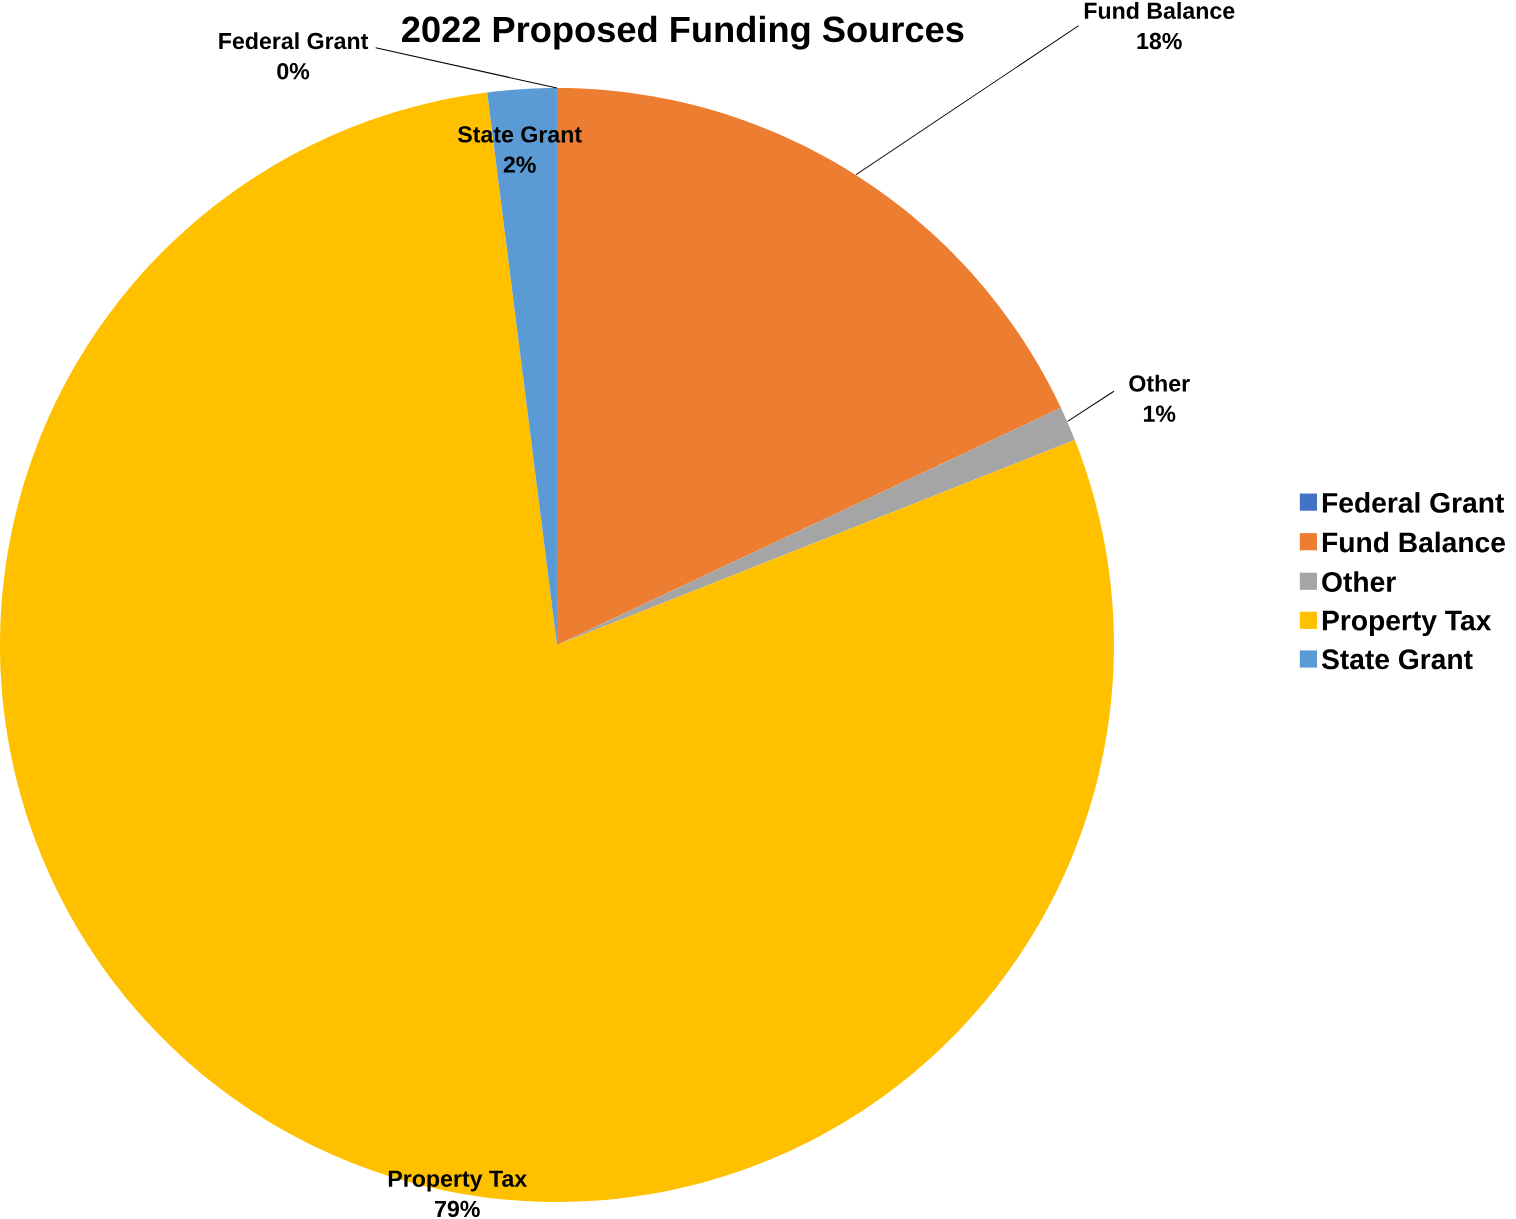 The image size is (1516, 1219). What do you see at coordinates (683, 32) in the screenshot?
I see `chart-title: 2022 Proposed Funding Sources` at bounding box center [683, 32].